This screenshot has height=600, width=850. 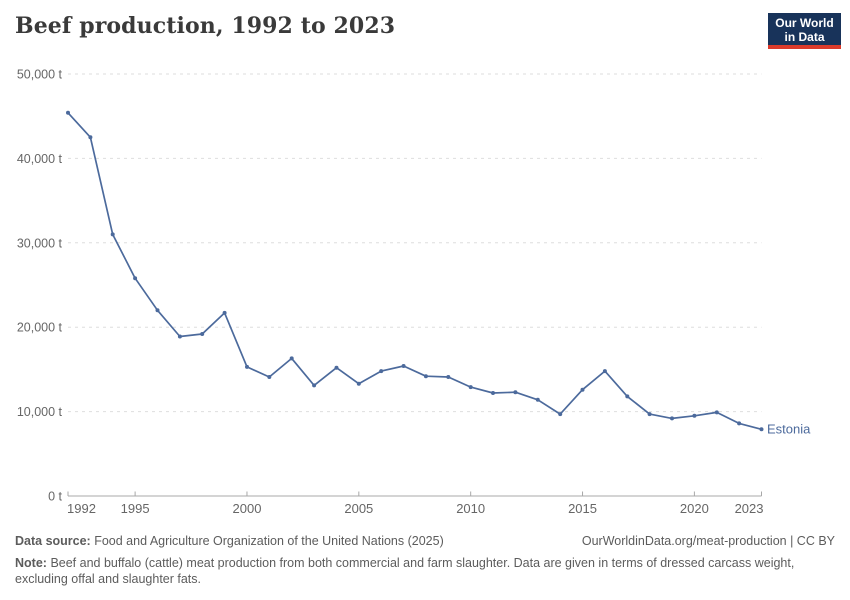 I want to click on y-tick-label: 0 t, so click(x=55, y=497).